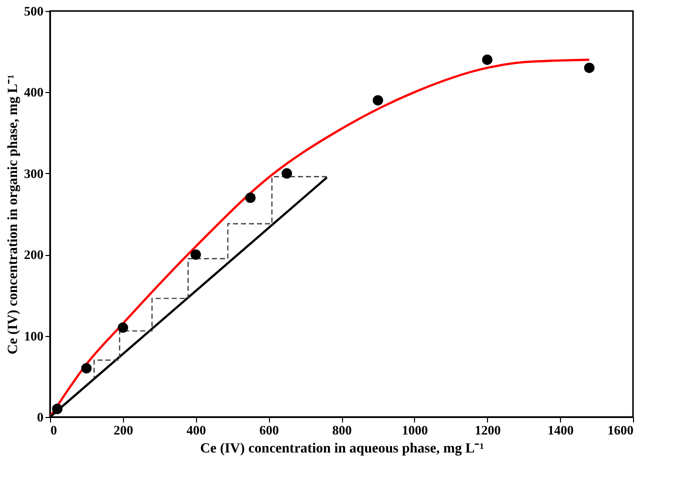 The height and width of the screenshot is (490, 691). What do you see at coordinates (621, 430) in the screenshot?
I see `x-tick-label: 1600` at bounding box center [621, 430].